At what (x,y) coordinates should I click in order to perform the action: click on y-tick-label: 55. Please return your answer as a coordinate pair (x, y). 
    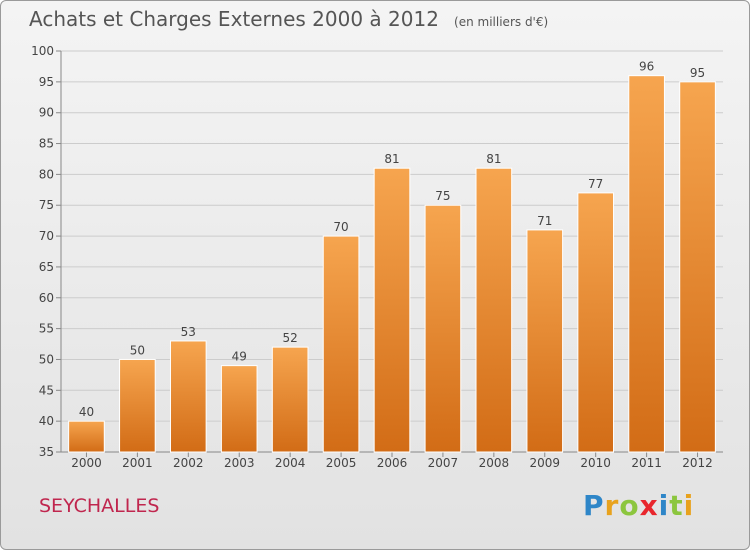
    Looking at the image, I should click on (46, 329).